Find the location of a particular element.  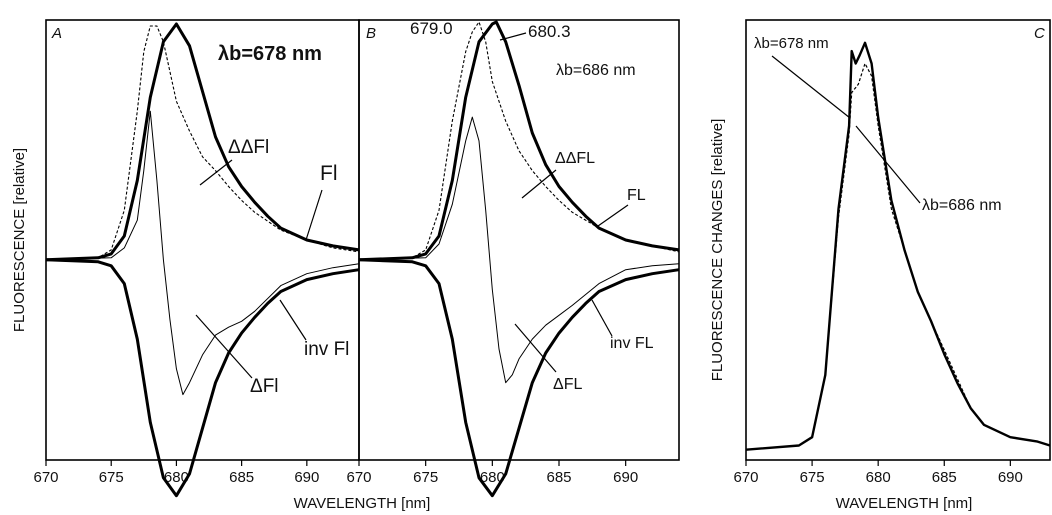

panel-letter-a: A is located at coordinates (56, 33).